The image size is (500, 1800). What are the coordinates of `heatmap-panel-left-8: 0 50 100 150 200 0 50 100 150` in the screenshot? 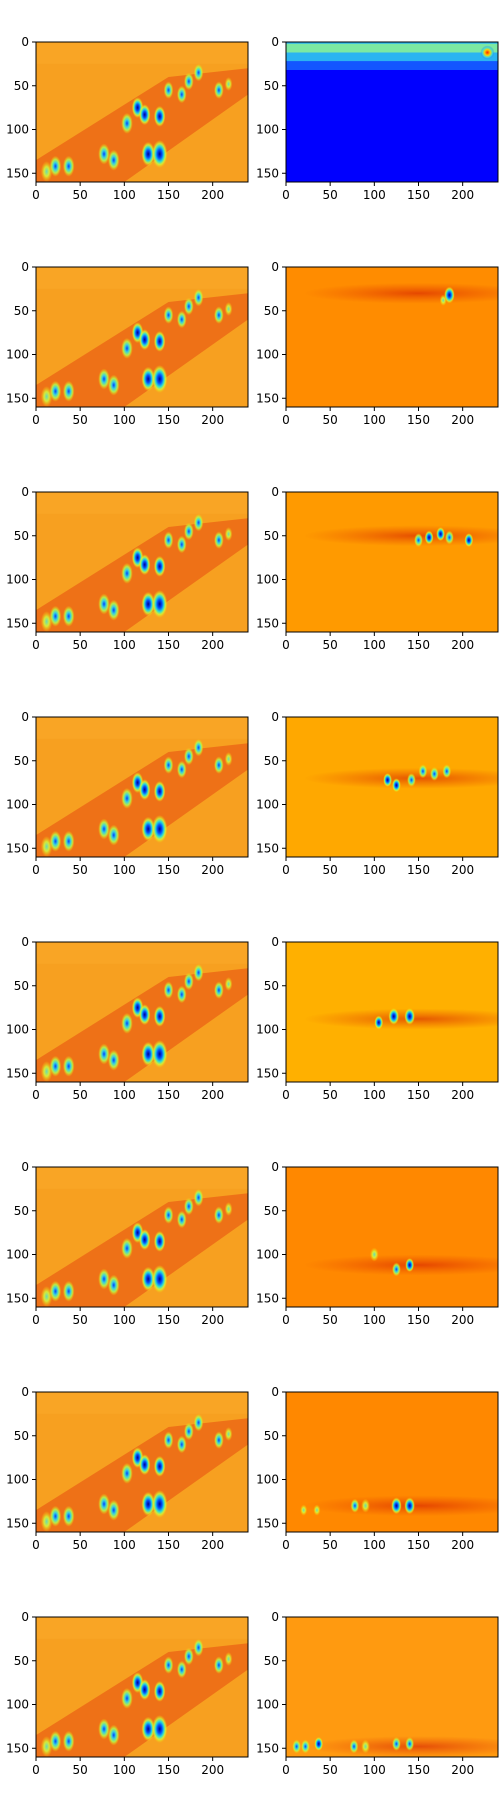 It's located at (127, 1693).